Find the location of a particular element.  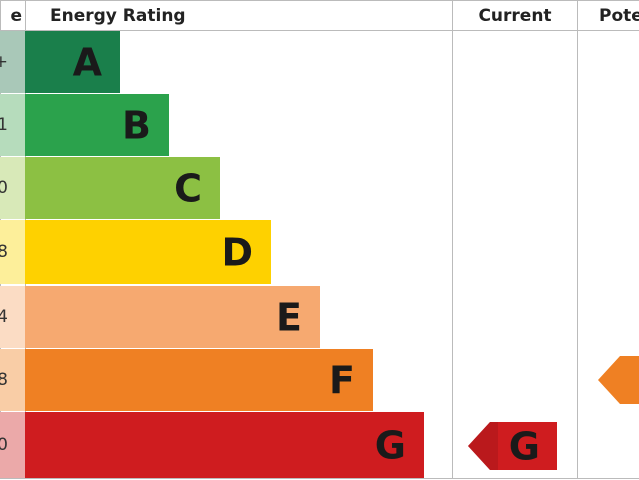

band-letter: F is located at coordinates (342, 381).